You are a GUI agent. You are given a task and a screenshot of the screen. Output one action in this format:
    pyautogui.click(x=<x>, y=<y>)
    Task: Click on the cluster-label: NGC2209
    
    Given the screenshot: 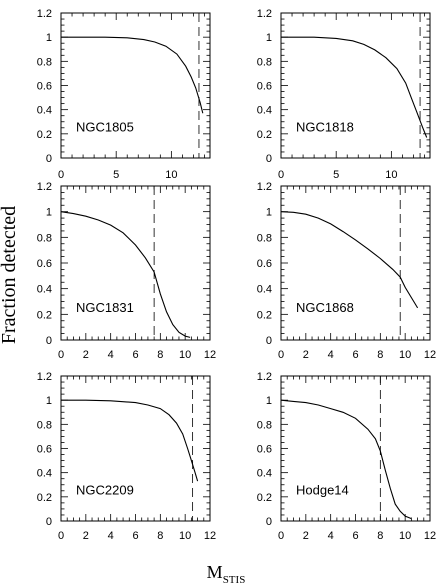 What is the action you would take?
    pyautogui.click(x=105, y=489)
    